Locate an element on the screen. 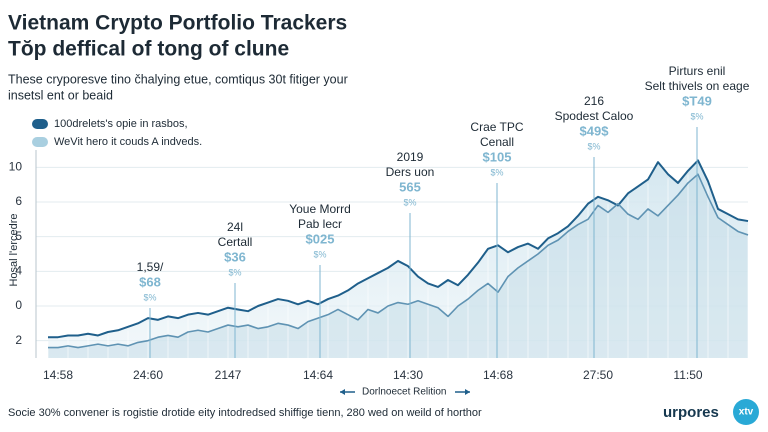 This screenshot has width=768, height=432. annotation-text: Certall is located at coordinates (235, 242).